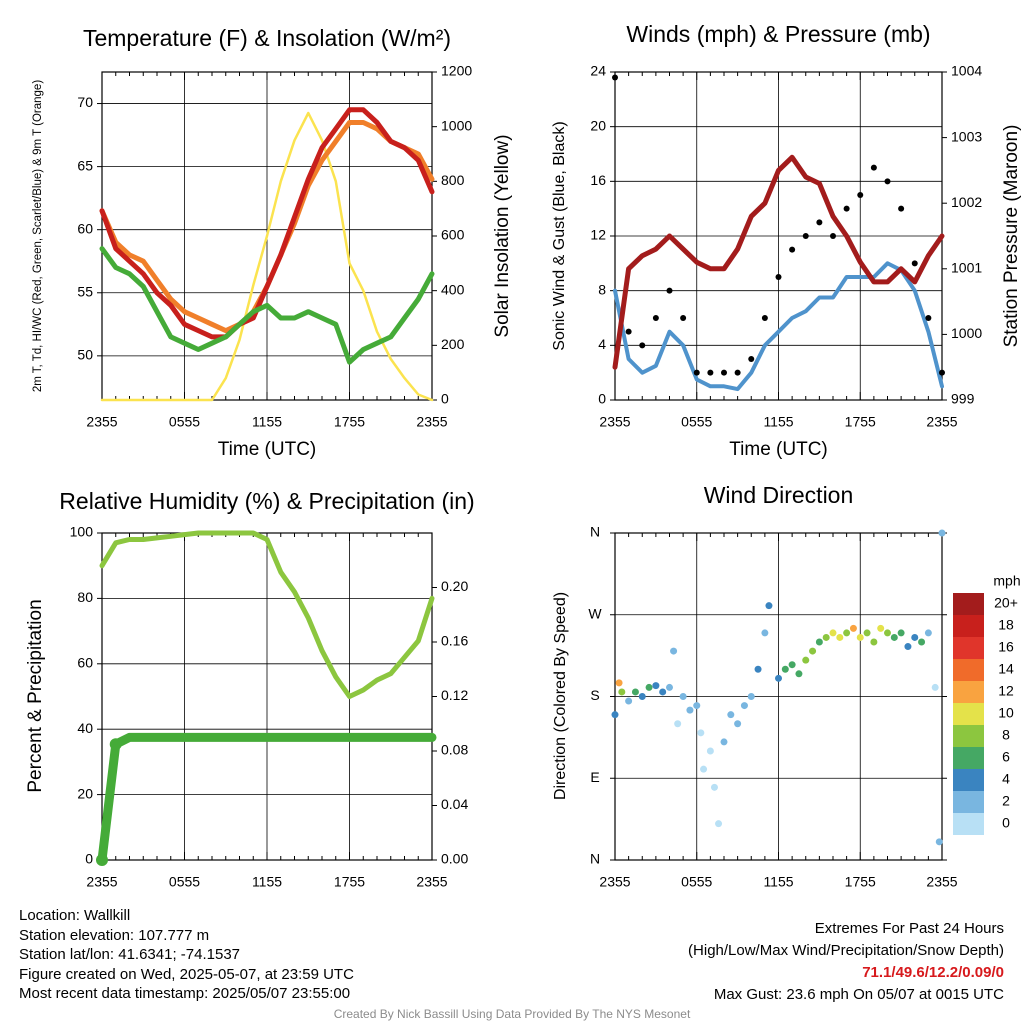 The image size is (1024, 1024). What do you see at coordinates (1006, 691) in the screenshot?
I see `legend-label: 12` at bounding box center [1006, 691].